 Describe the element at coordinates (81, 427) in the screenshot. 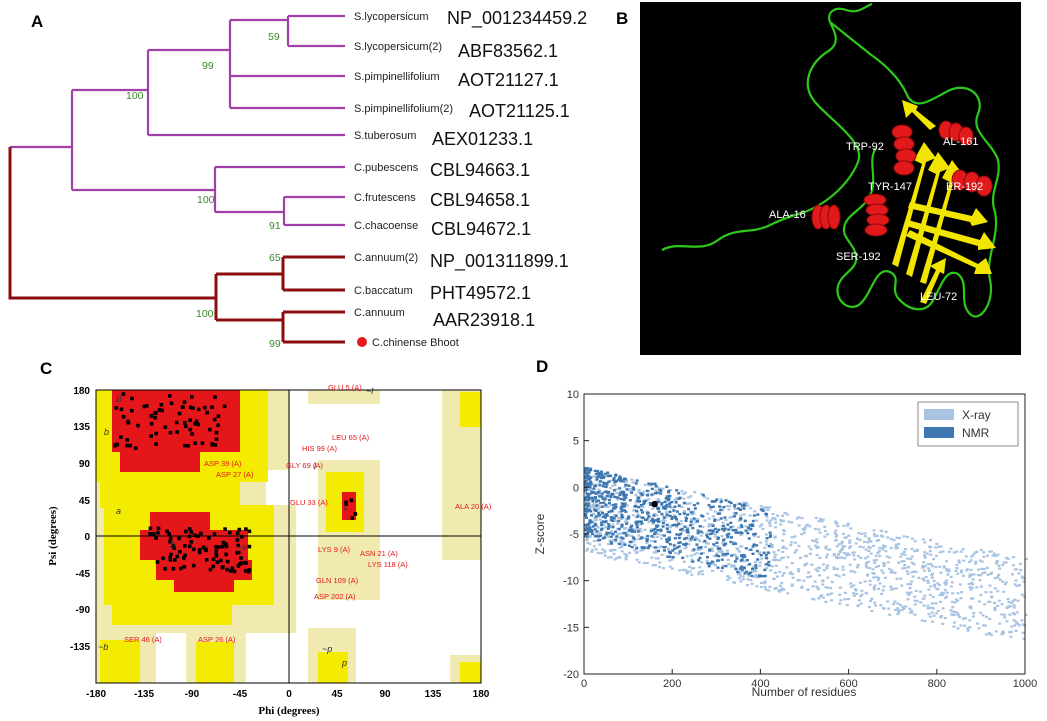

I see `y-tick-label: 135` at that location.